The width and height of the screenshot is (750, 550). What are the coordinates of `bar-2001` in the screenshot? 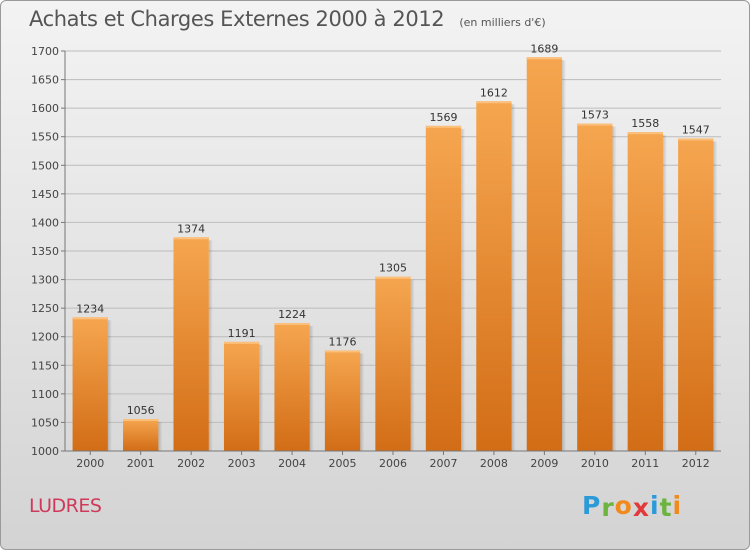 It's located at (141, 435).